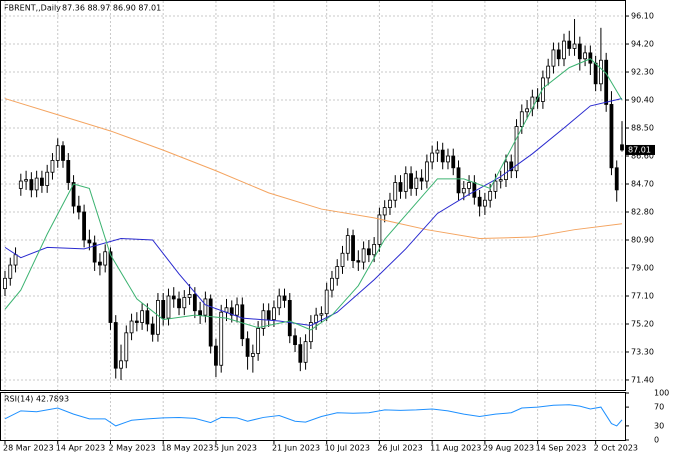 The width and height of the screenshot is (680, 454). I want to click on y-tick-label: 82.80, so click(642, 212).